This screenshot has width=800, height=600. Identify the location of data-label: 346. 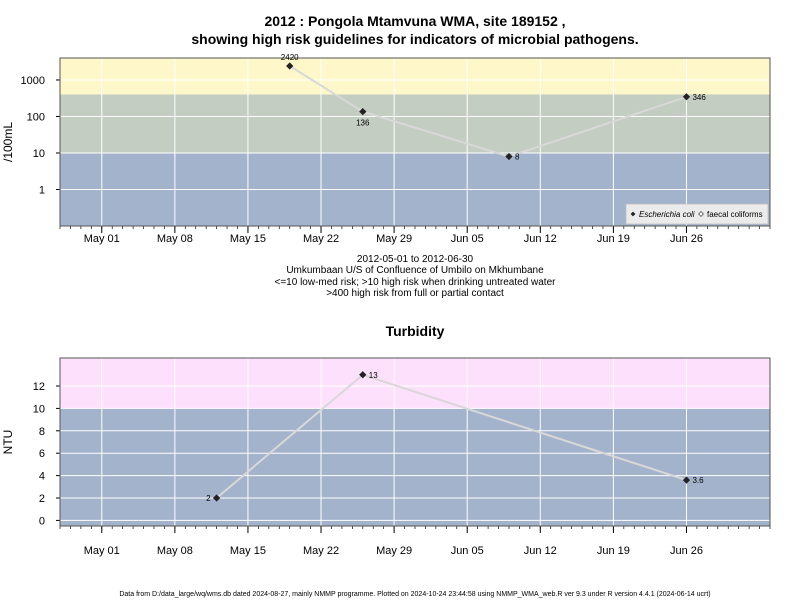
(699, 97).